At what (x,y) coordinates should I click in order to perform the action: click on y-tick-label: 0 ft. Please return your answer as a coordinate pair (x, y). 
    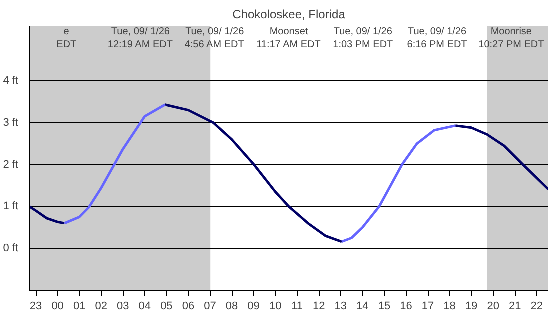
    Looking at the image, I should click on (11, 248).